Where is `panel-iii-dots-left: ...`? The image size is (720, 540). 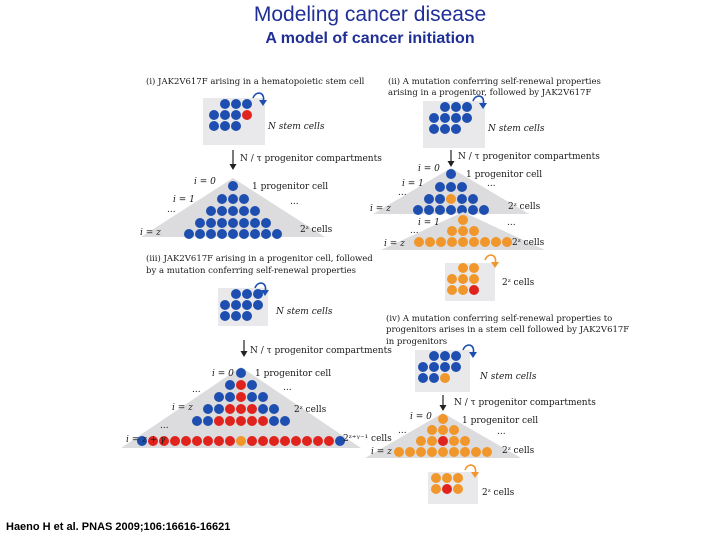 panel-iii-dots-left: ... is located at coordinates (196, 390).